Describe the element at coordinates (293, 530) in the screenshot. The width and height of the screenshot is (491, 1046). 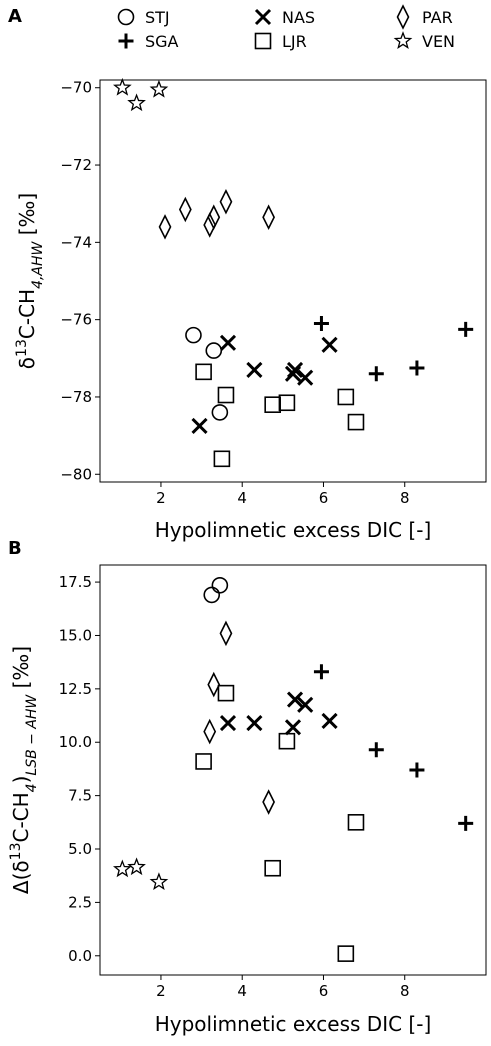
I see `x-axis-label-a: Hypolimnetic excess DIC [-]` at that location.